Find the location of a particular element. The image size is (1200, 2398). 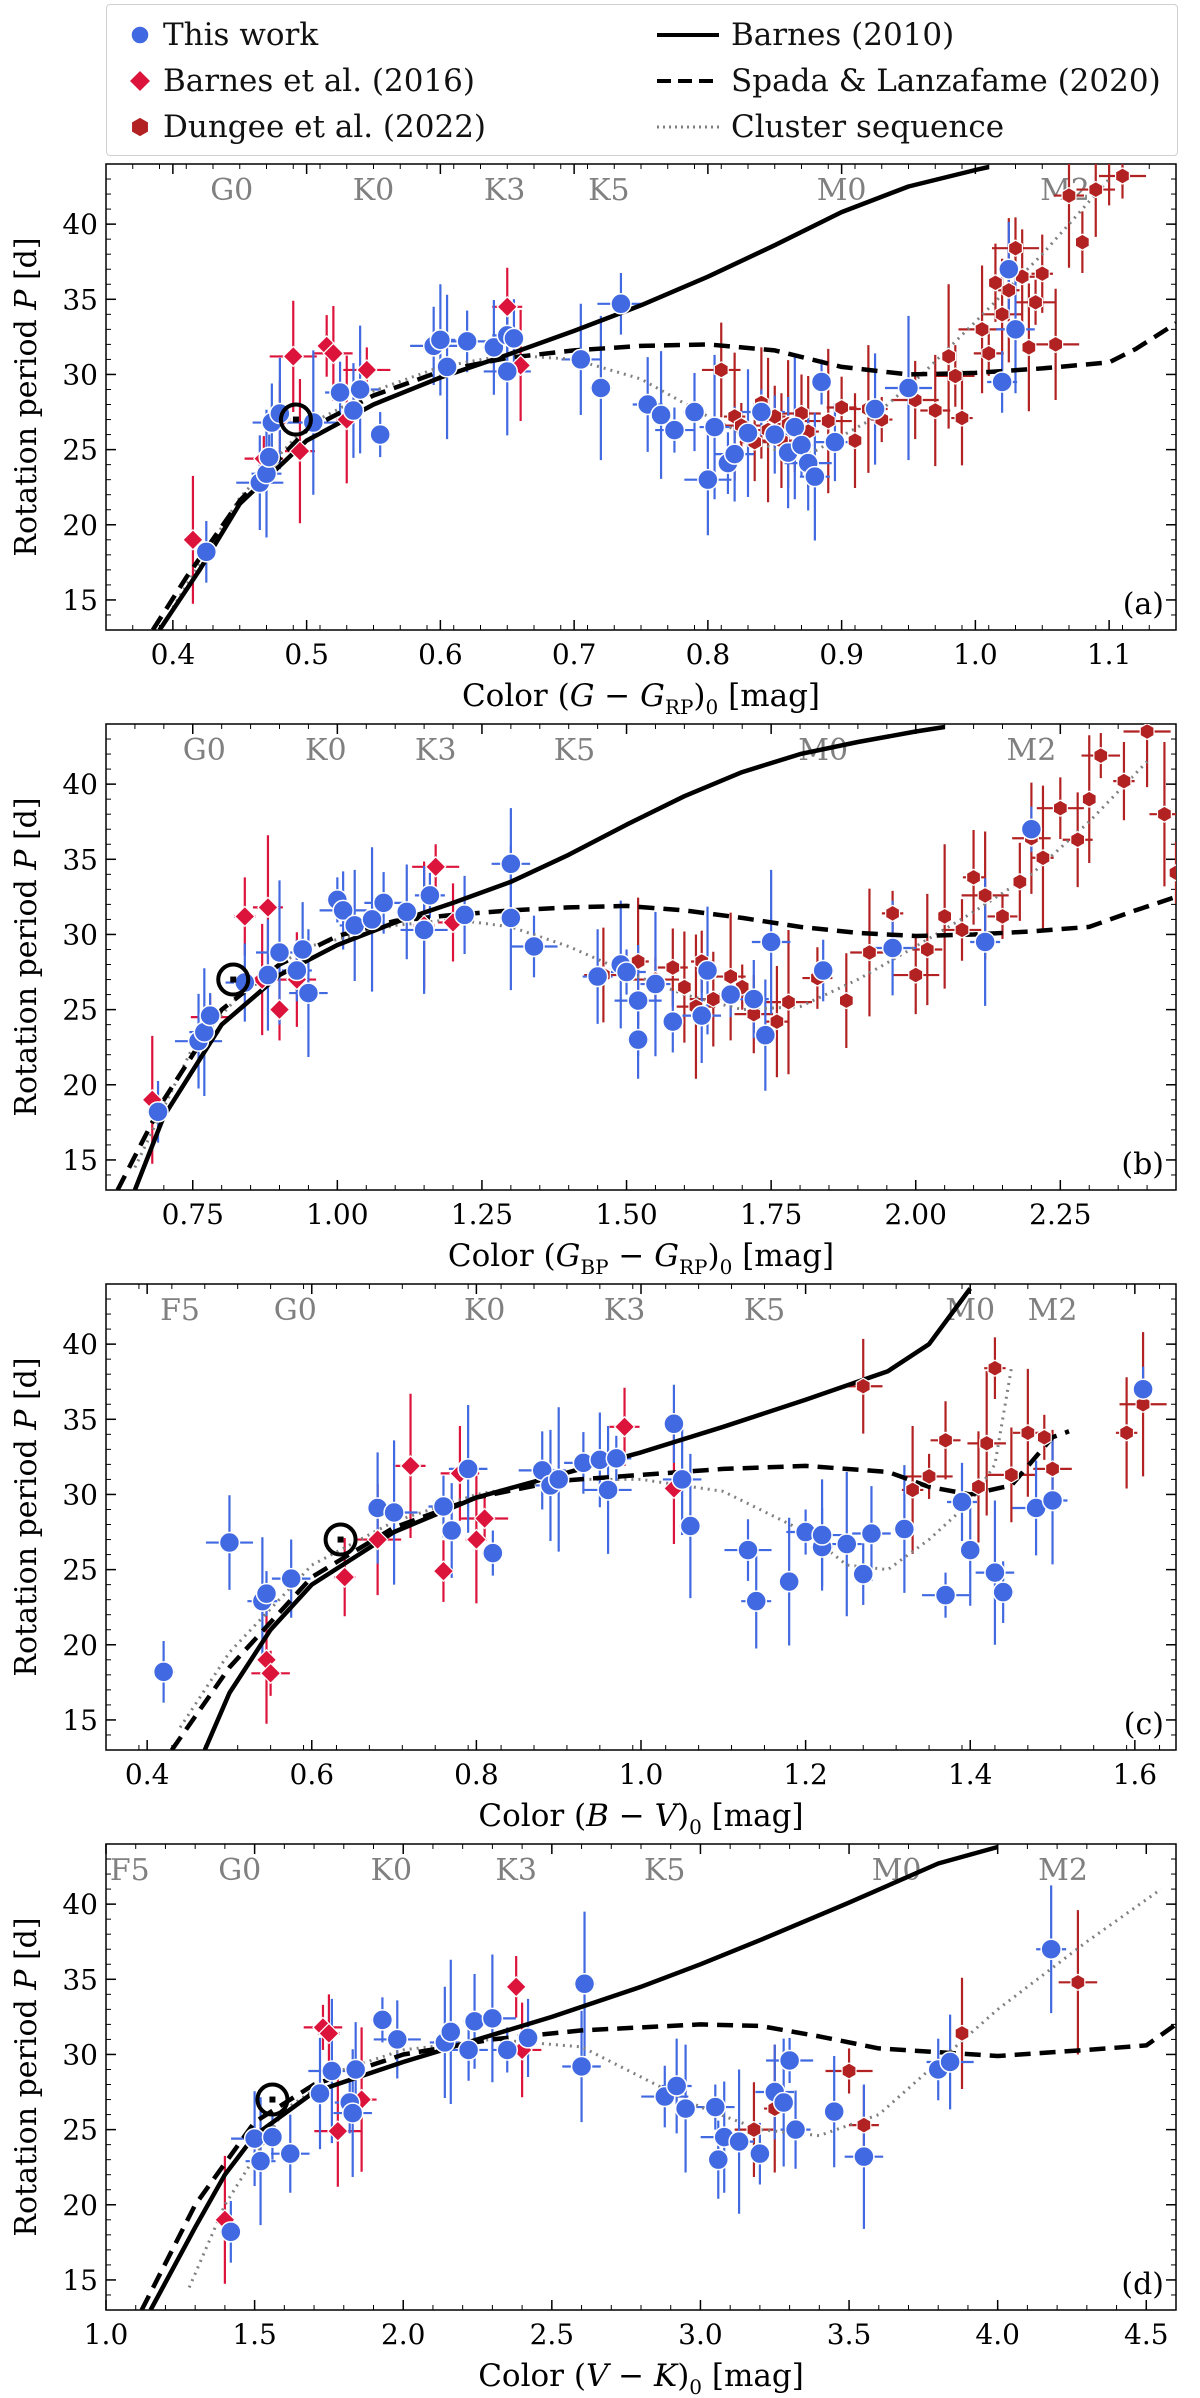

y-axis-label: Rotation period P [d] is located at coordinates (26, 956).